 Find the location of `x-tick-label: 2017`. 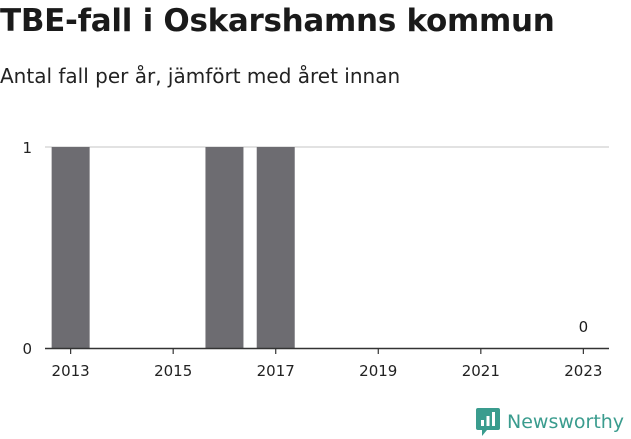

x-tick-label: 2017 is located at coordinates (276, 371).